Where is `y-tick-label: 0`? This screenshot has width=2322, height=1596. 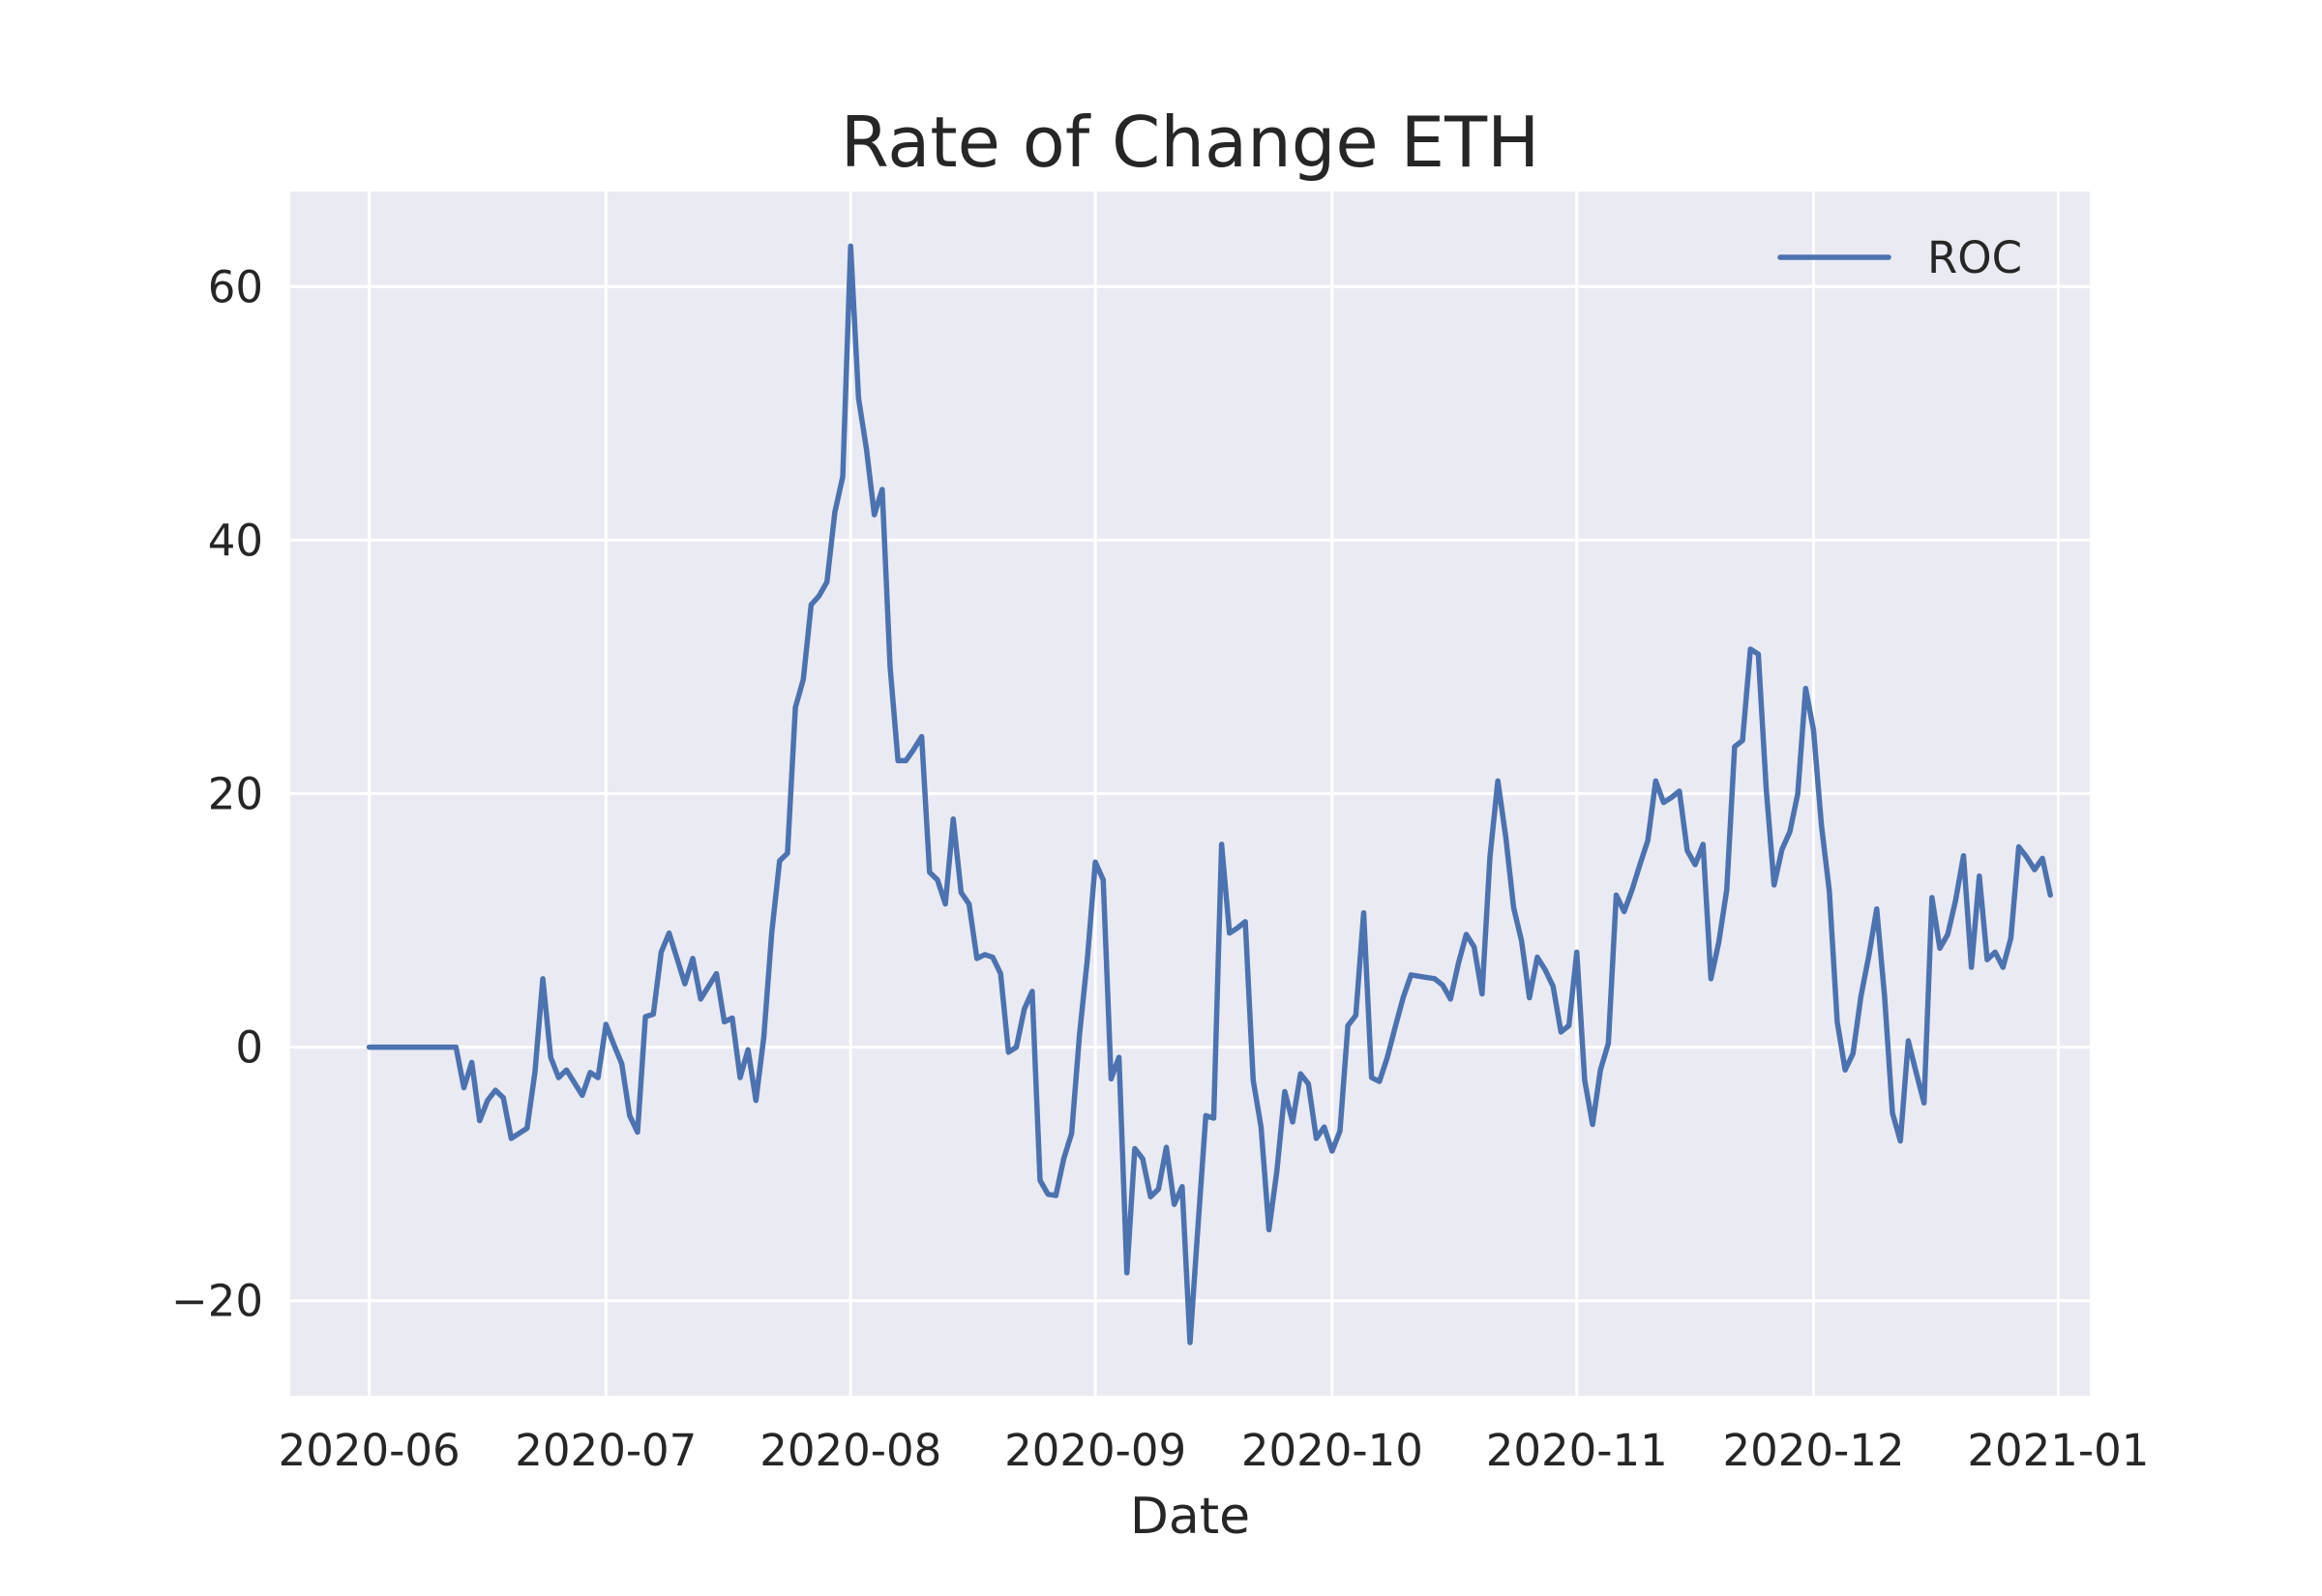 y-tick-label: 0 is located at coordinates (249, 1048).